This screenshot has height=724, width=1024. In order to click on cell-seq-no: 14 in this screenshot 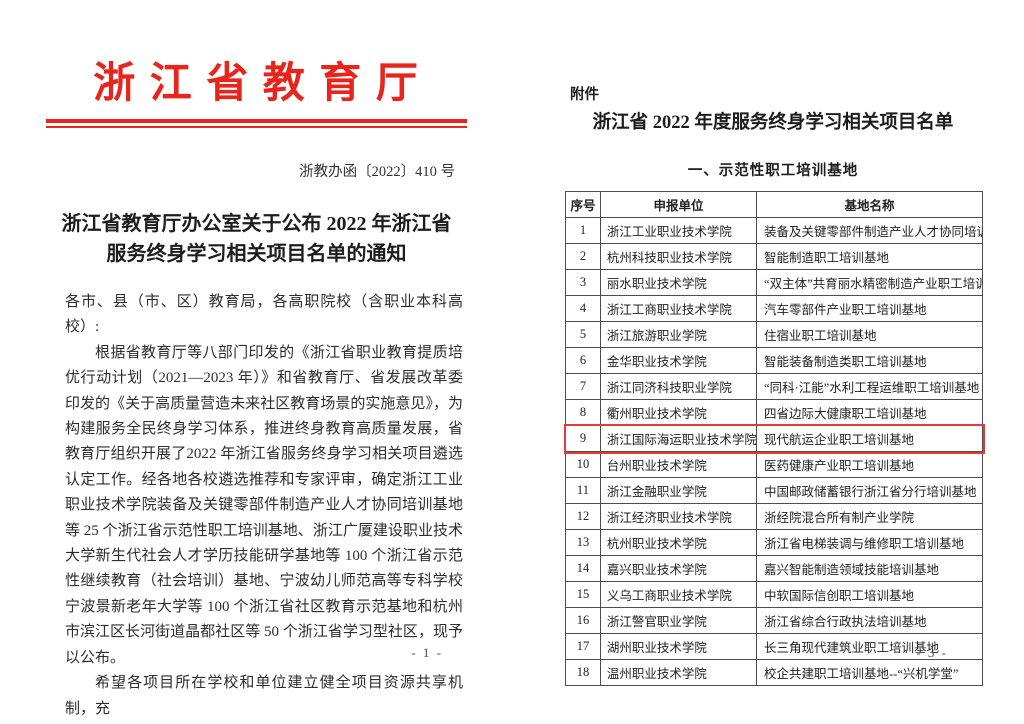, I will do `click(583, 568)`.